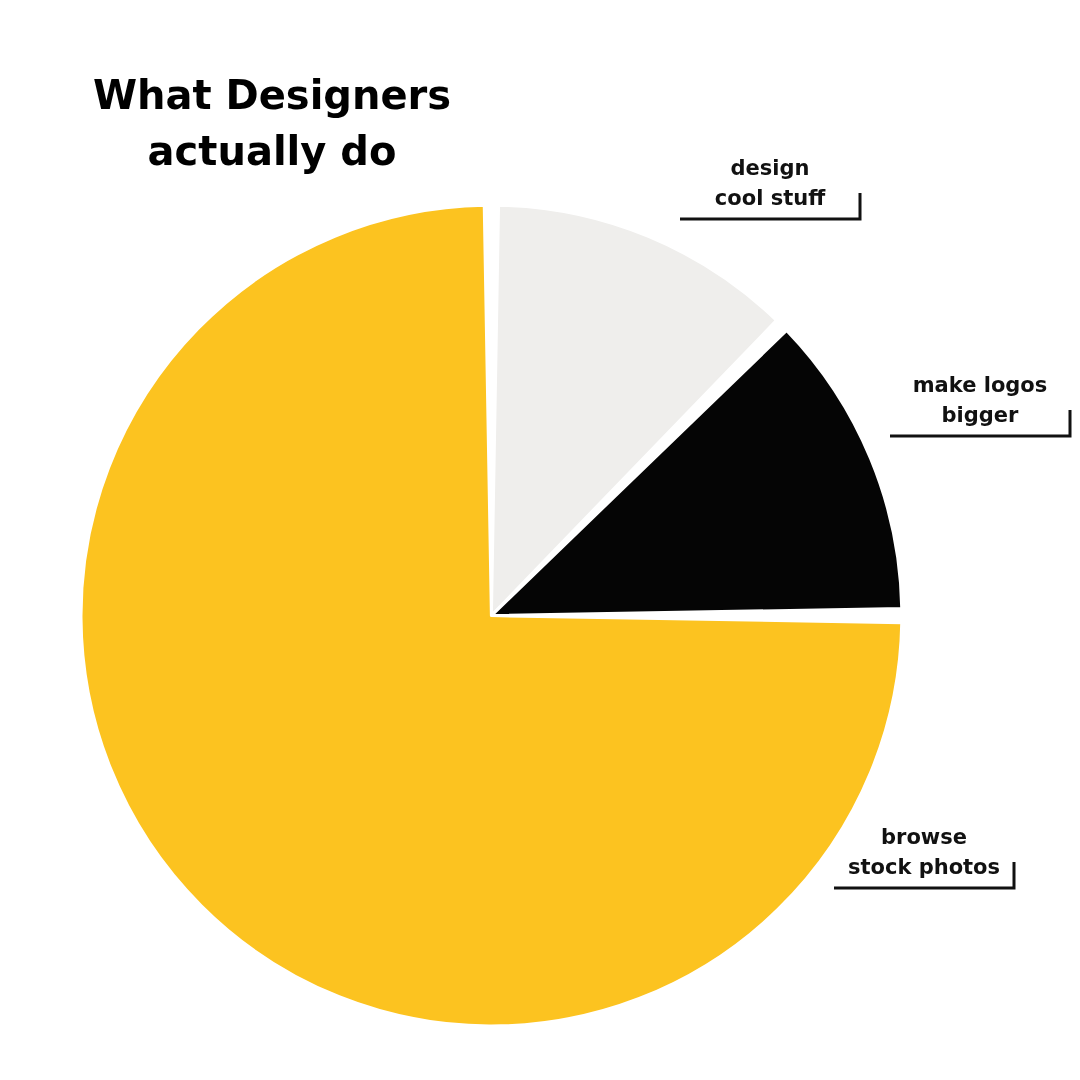 Image resolution: width=1080 pixels, height=1080 pixels. What do you see at coordinates (272, 123) in the screenshot?
I see `chart-title: What Designers actually do` at bounding box center [272, 123].